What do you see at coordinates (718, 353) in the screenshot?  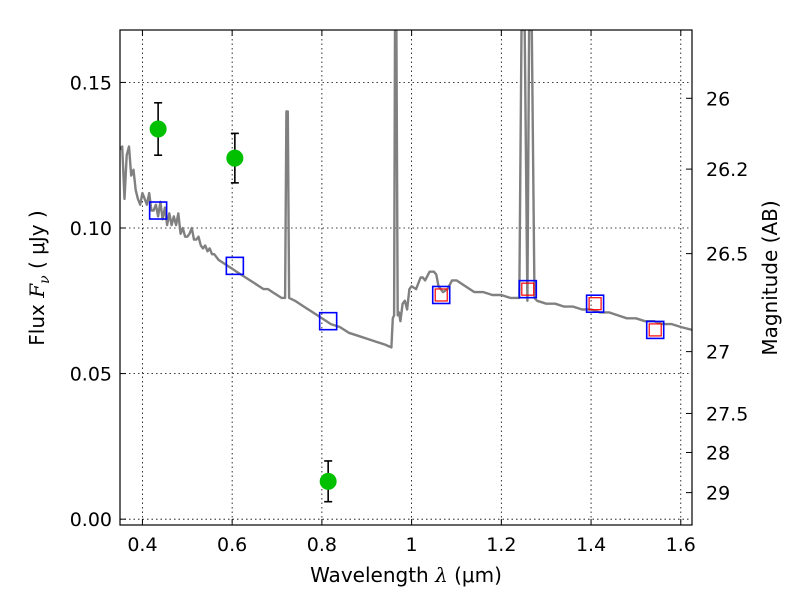 I see `right-tick-label: 27` at bounding box center [718, 353].